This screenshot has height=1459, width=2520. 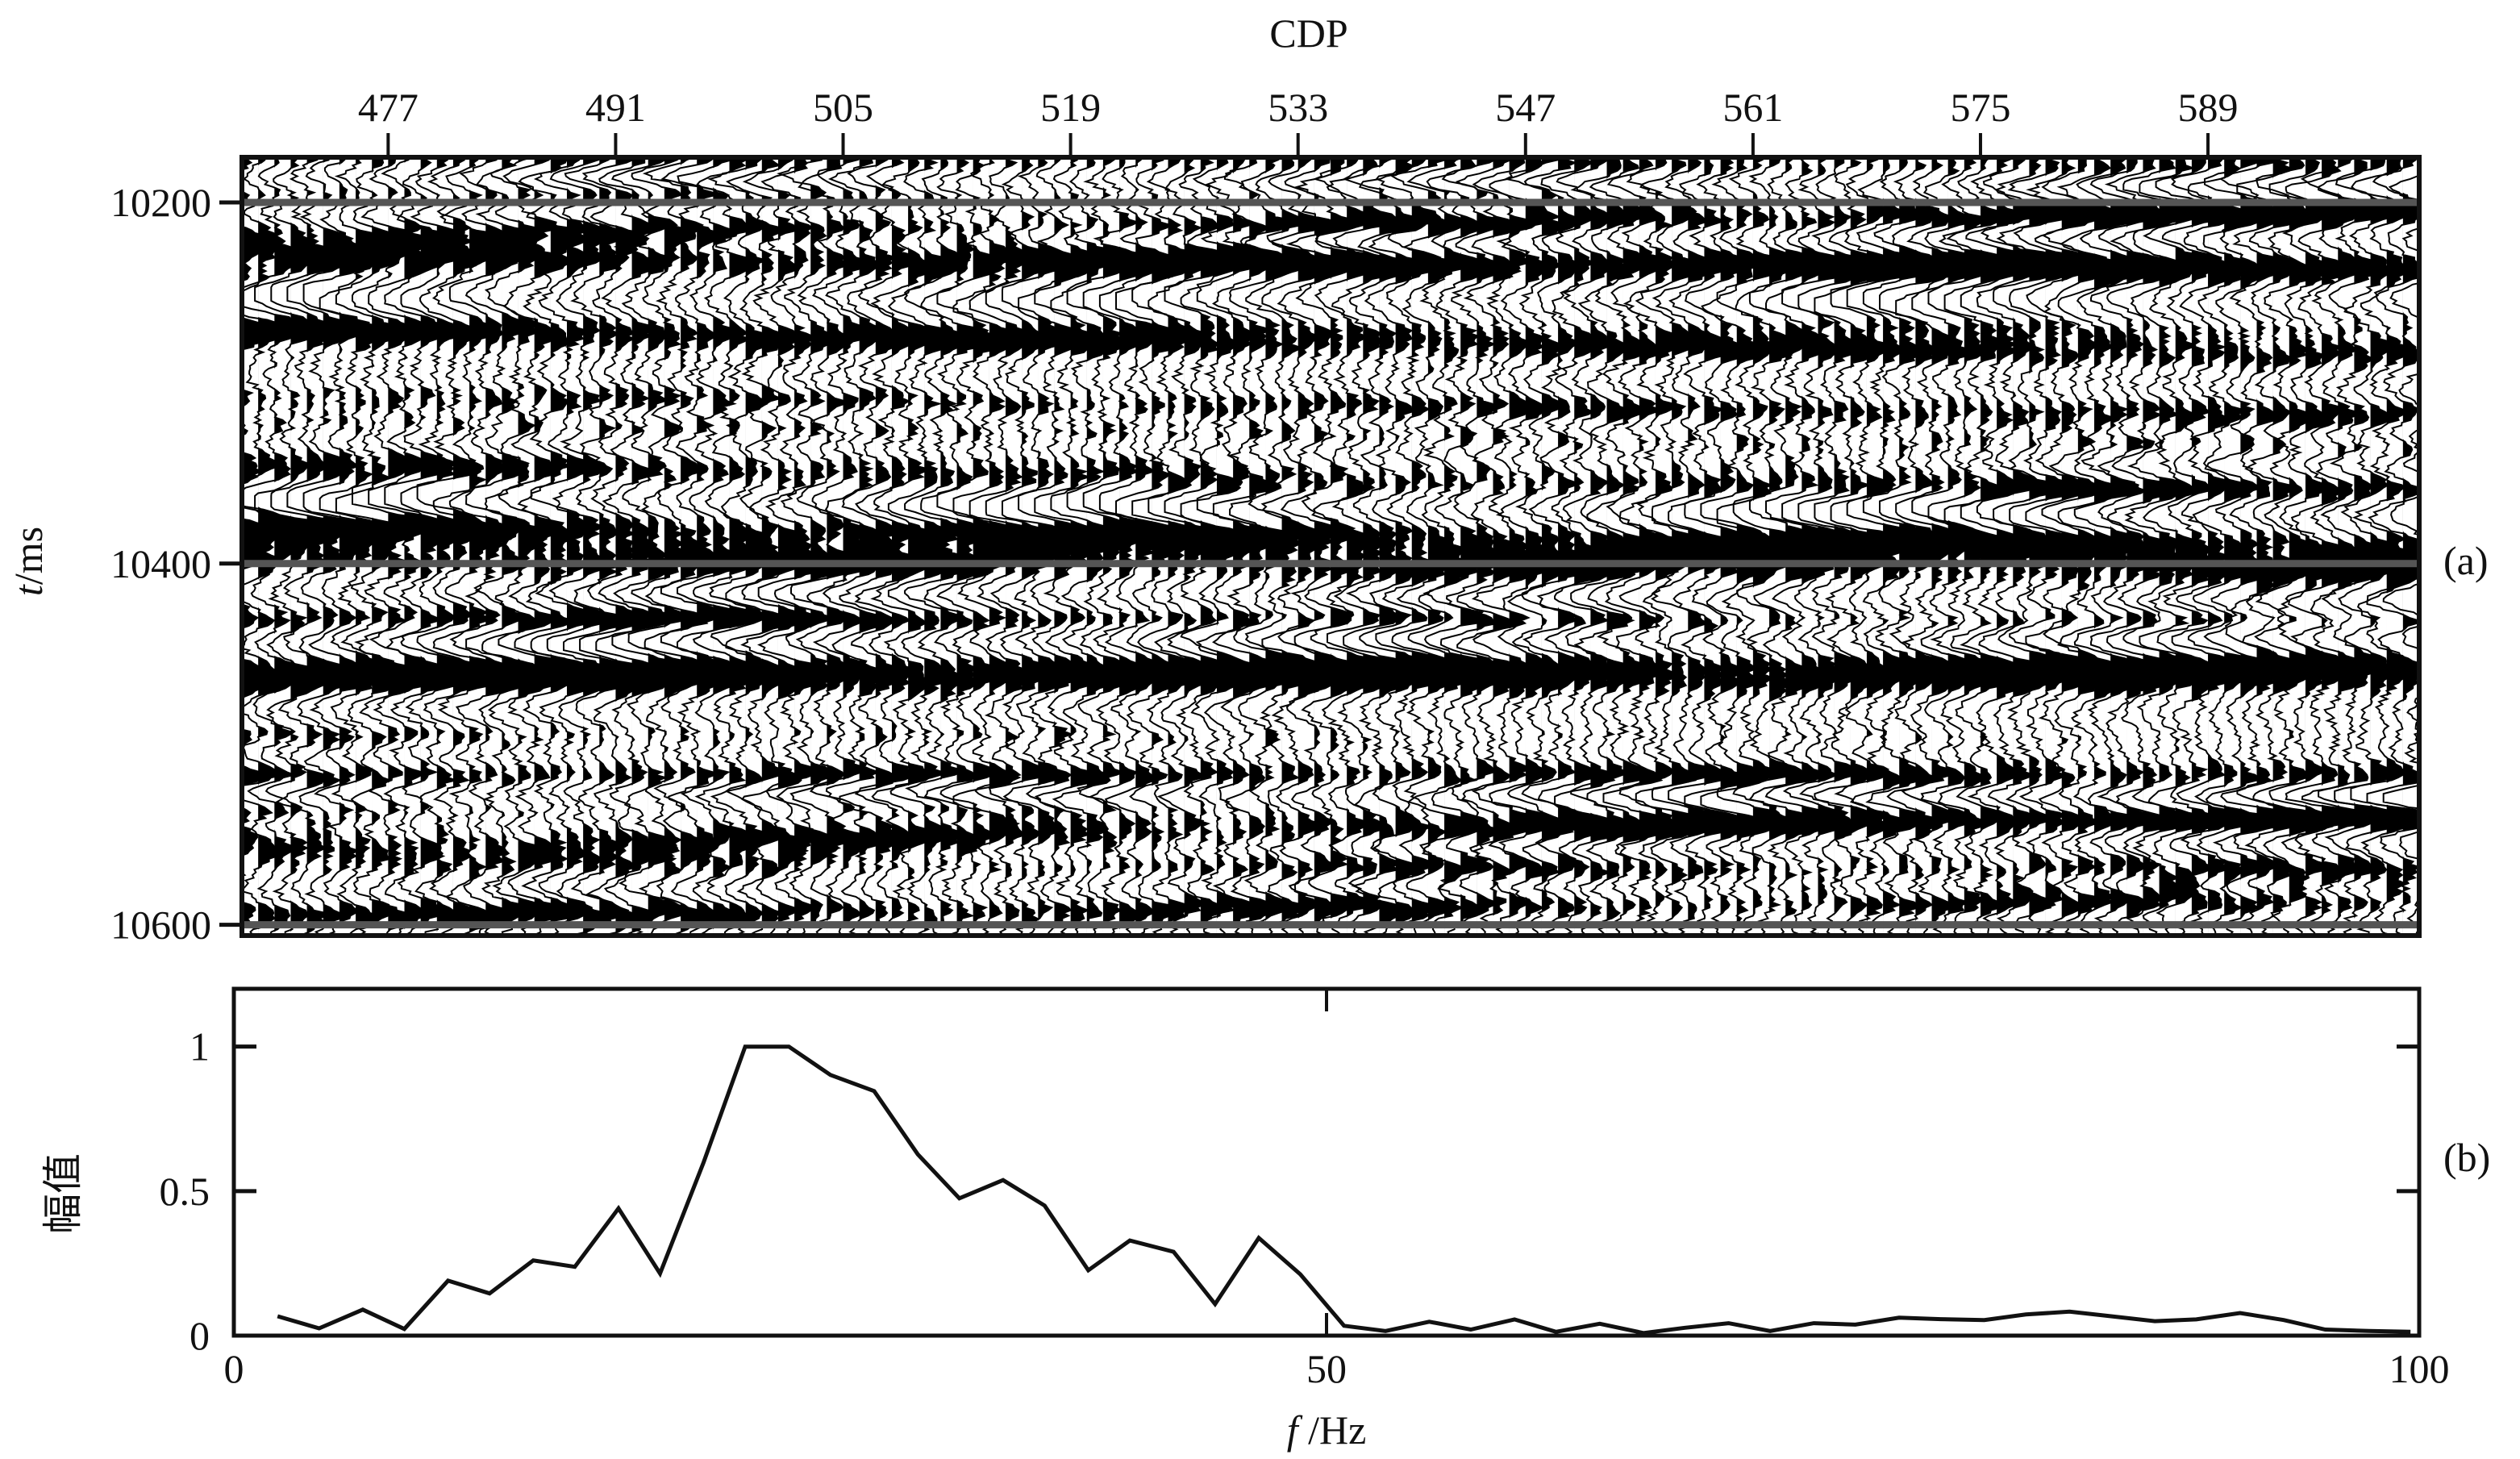 What do you see at coordinates (185, 1191) in the screenshot?
I see `amplitude-tick-label: 0.5` at bounding box center [185, 1191].